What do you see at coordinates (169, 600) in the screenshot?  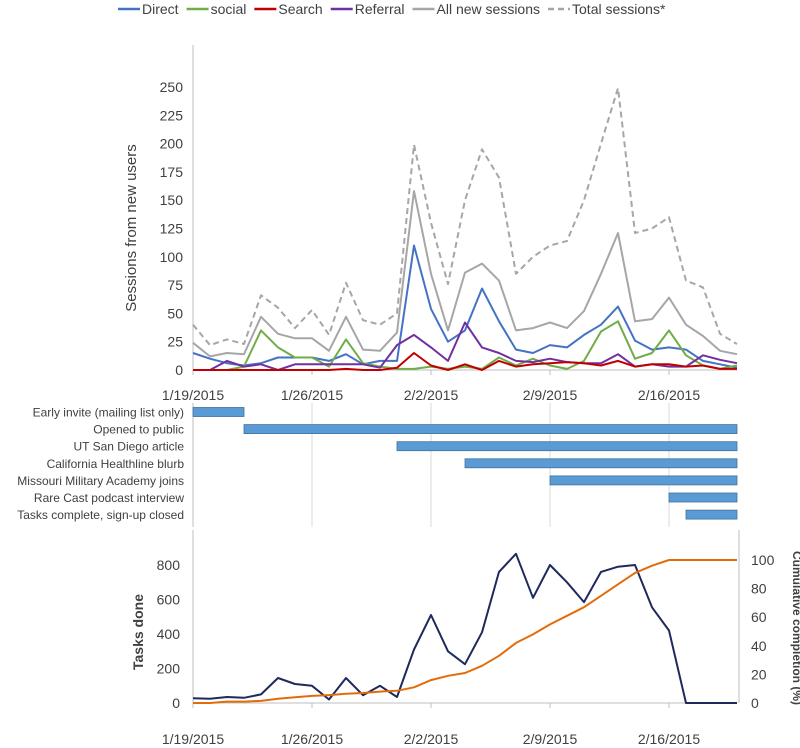 I see `left-tick-label: 600` at bounding box center [169, 600].